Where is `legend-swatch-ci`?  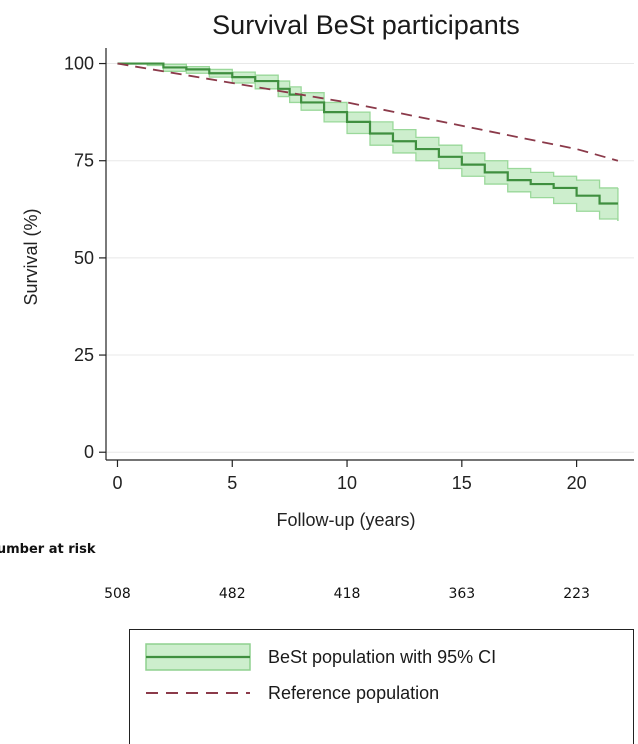
legend-swatch-ci is located at coordinates (198, 657).